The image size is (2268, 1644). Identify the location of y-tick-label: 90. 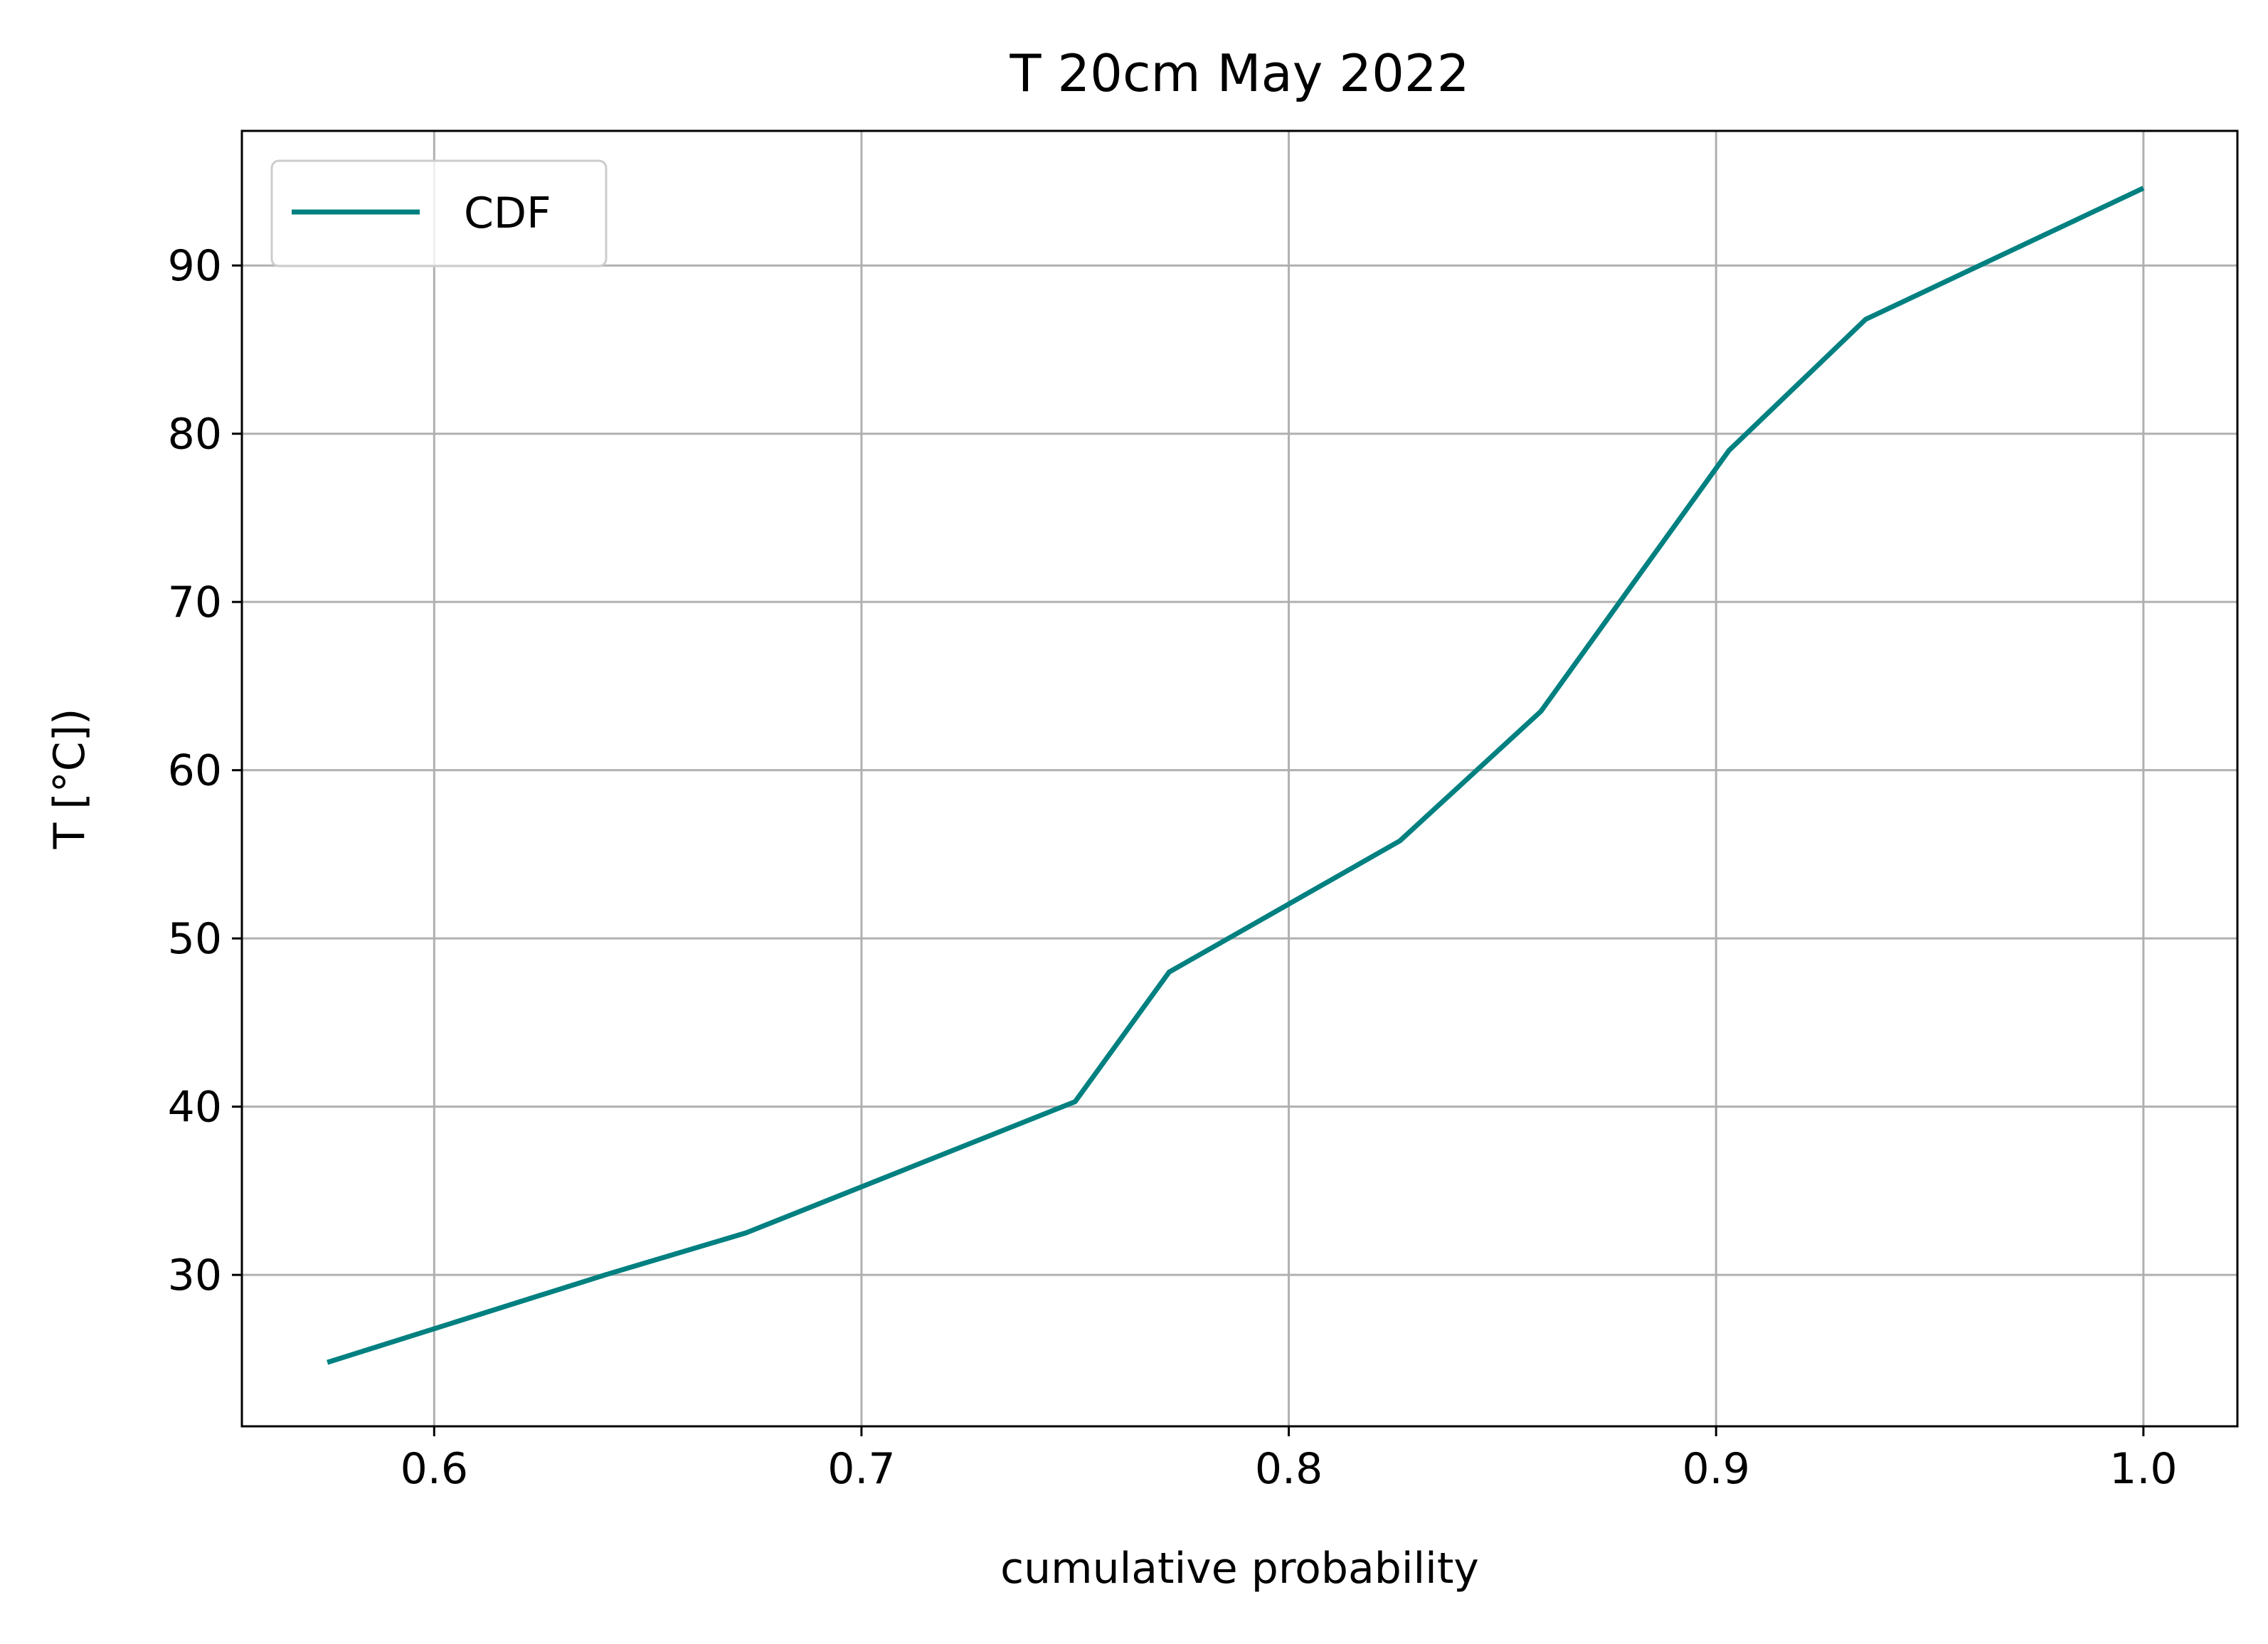
(195, 266).